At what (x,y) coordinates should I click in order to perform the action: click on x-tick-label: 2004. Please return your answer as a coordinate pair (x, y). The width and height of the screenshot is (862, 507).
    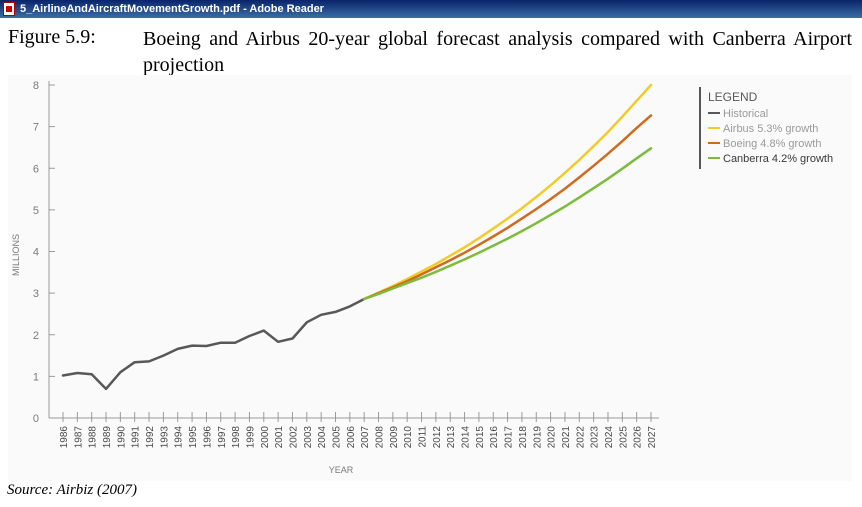
    Looking at the image, I should click on (322, 437).